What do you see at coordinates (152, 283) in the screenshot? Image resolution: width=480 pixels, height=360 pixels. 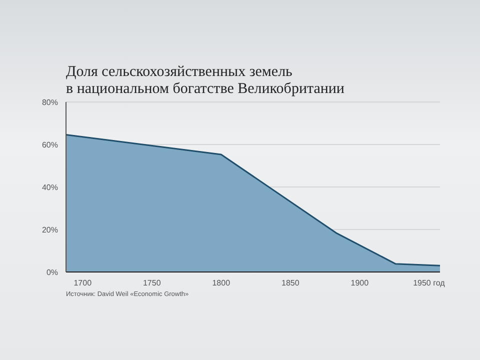 I see `x-tick-label: 1750` at bounding box center [152, 283].